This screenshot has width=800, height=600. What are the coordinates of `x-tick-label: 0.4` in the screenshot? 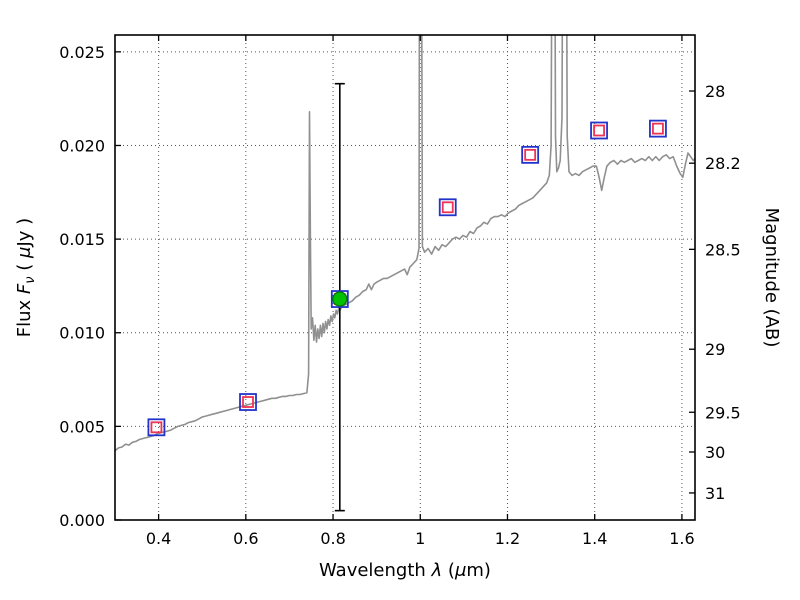 It's located at (158, 538).